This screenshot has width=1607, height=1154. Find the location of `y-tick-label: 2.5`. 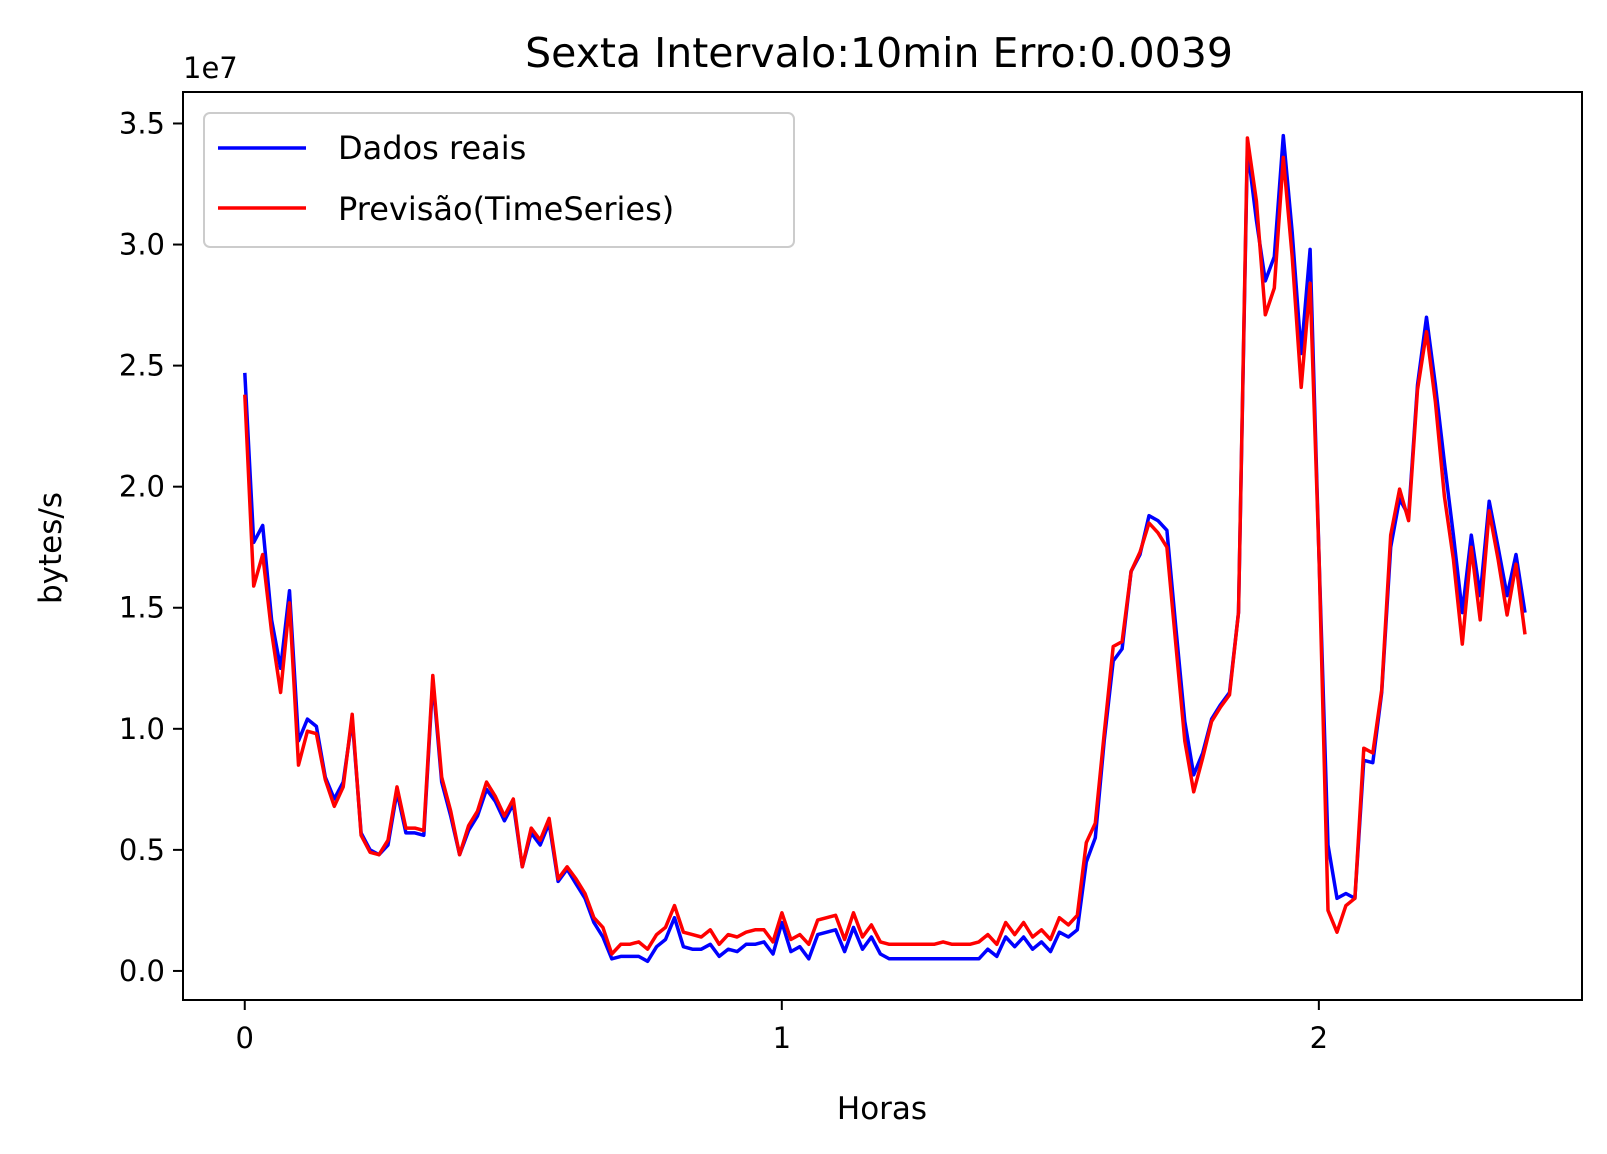

y-tick-label: 2.5 is located at coordinates (142, 366).